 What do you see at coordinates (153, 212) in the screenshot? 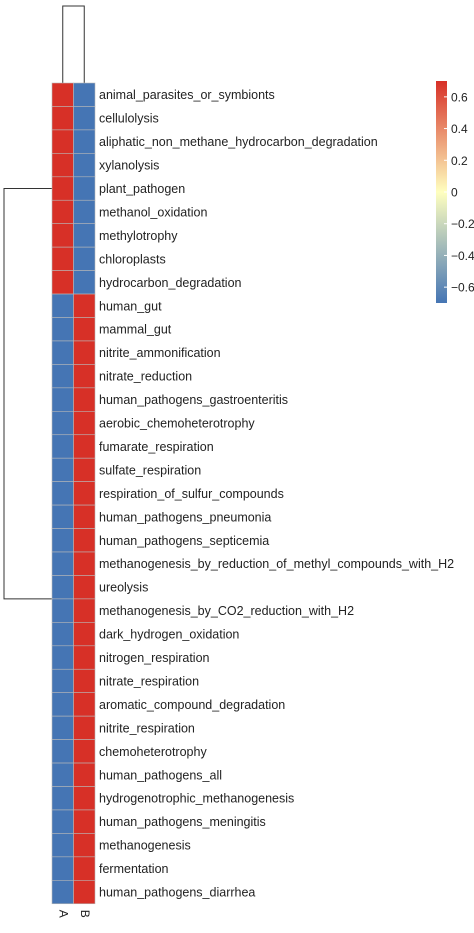
I see `row-label: methanol_oxidation` at bounding box center [153, 212].